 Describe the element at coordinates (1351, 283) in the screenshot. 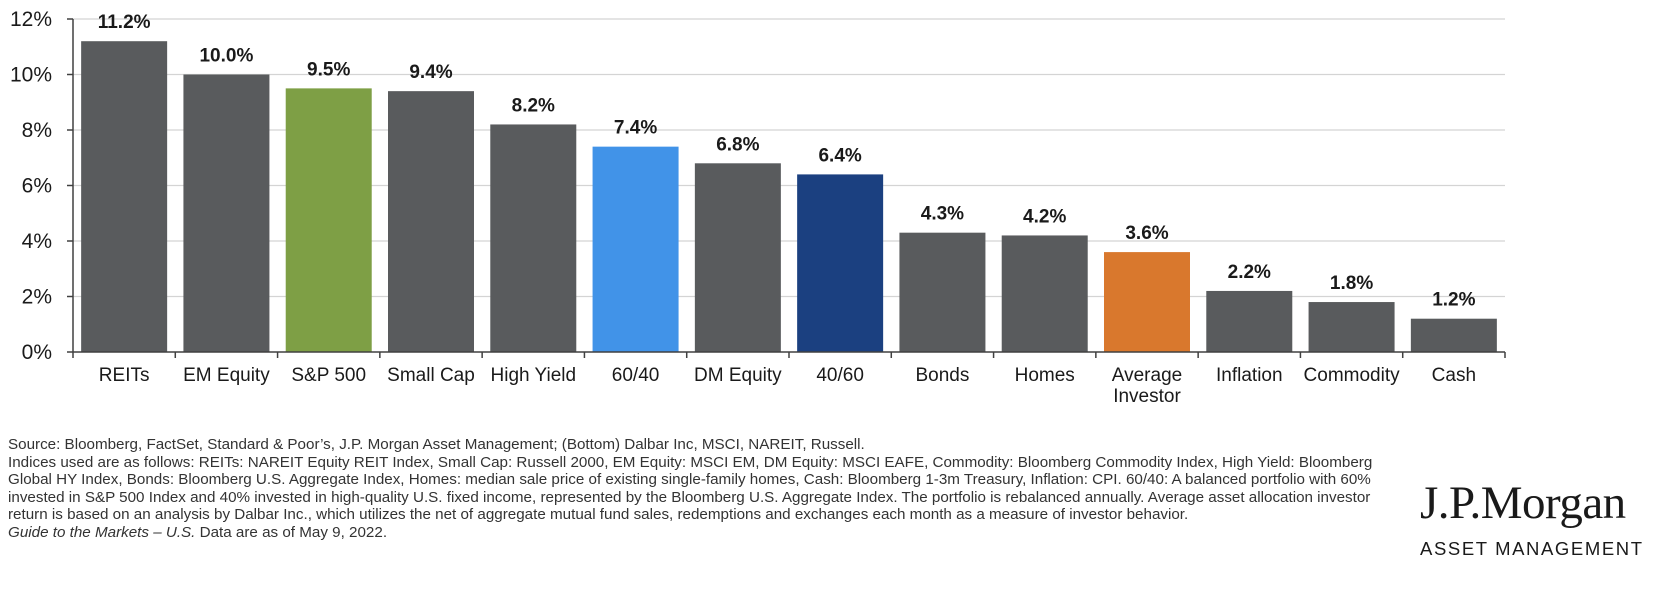

I see `data-label: 1.8%` at that location.